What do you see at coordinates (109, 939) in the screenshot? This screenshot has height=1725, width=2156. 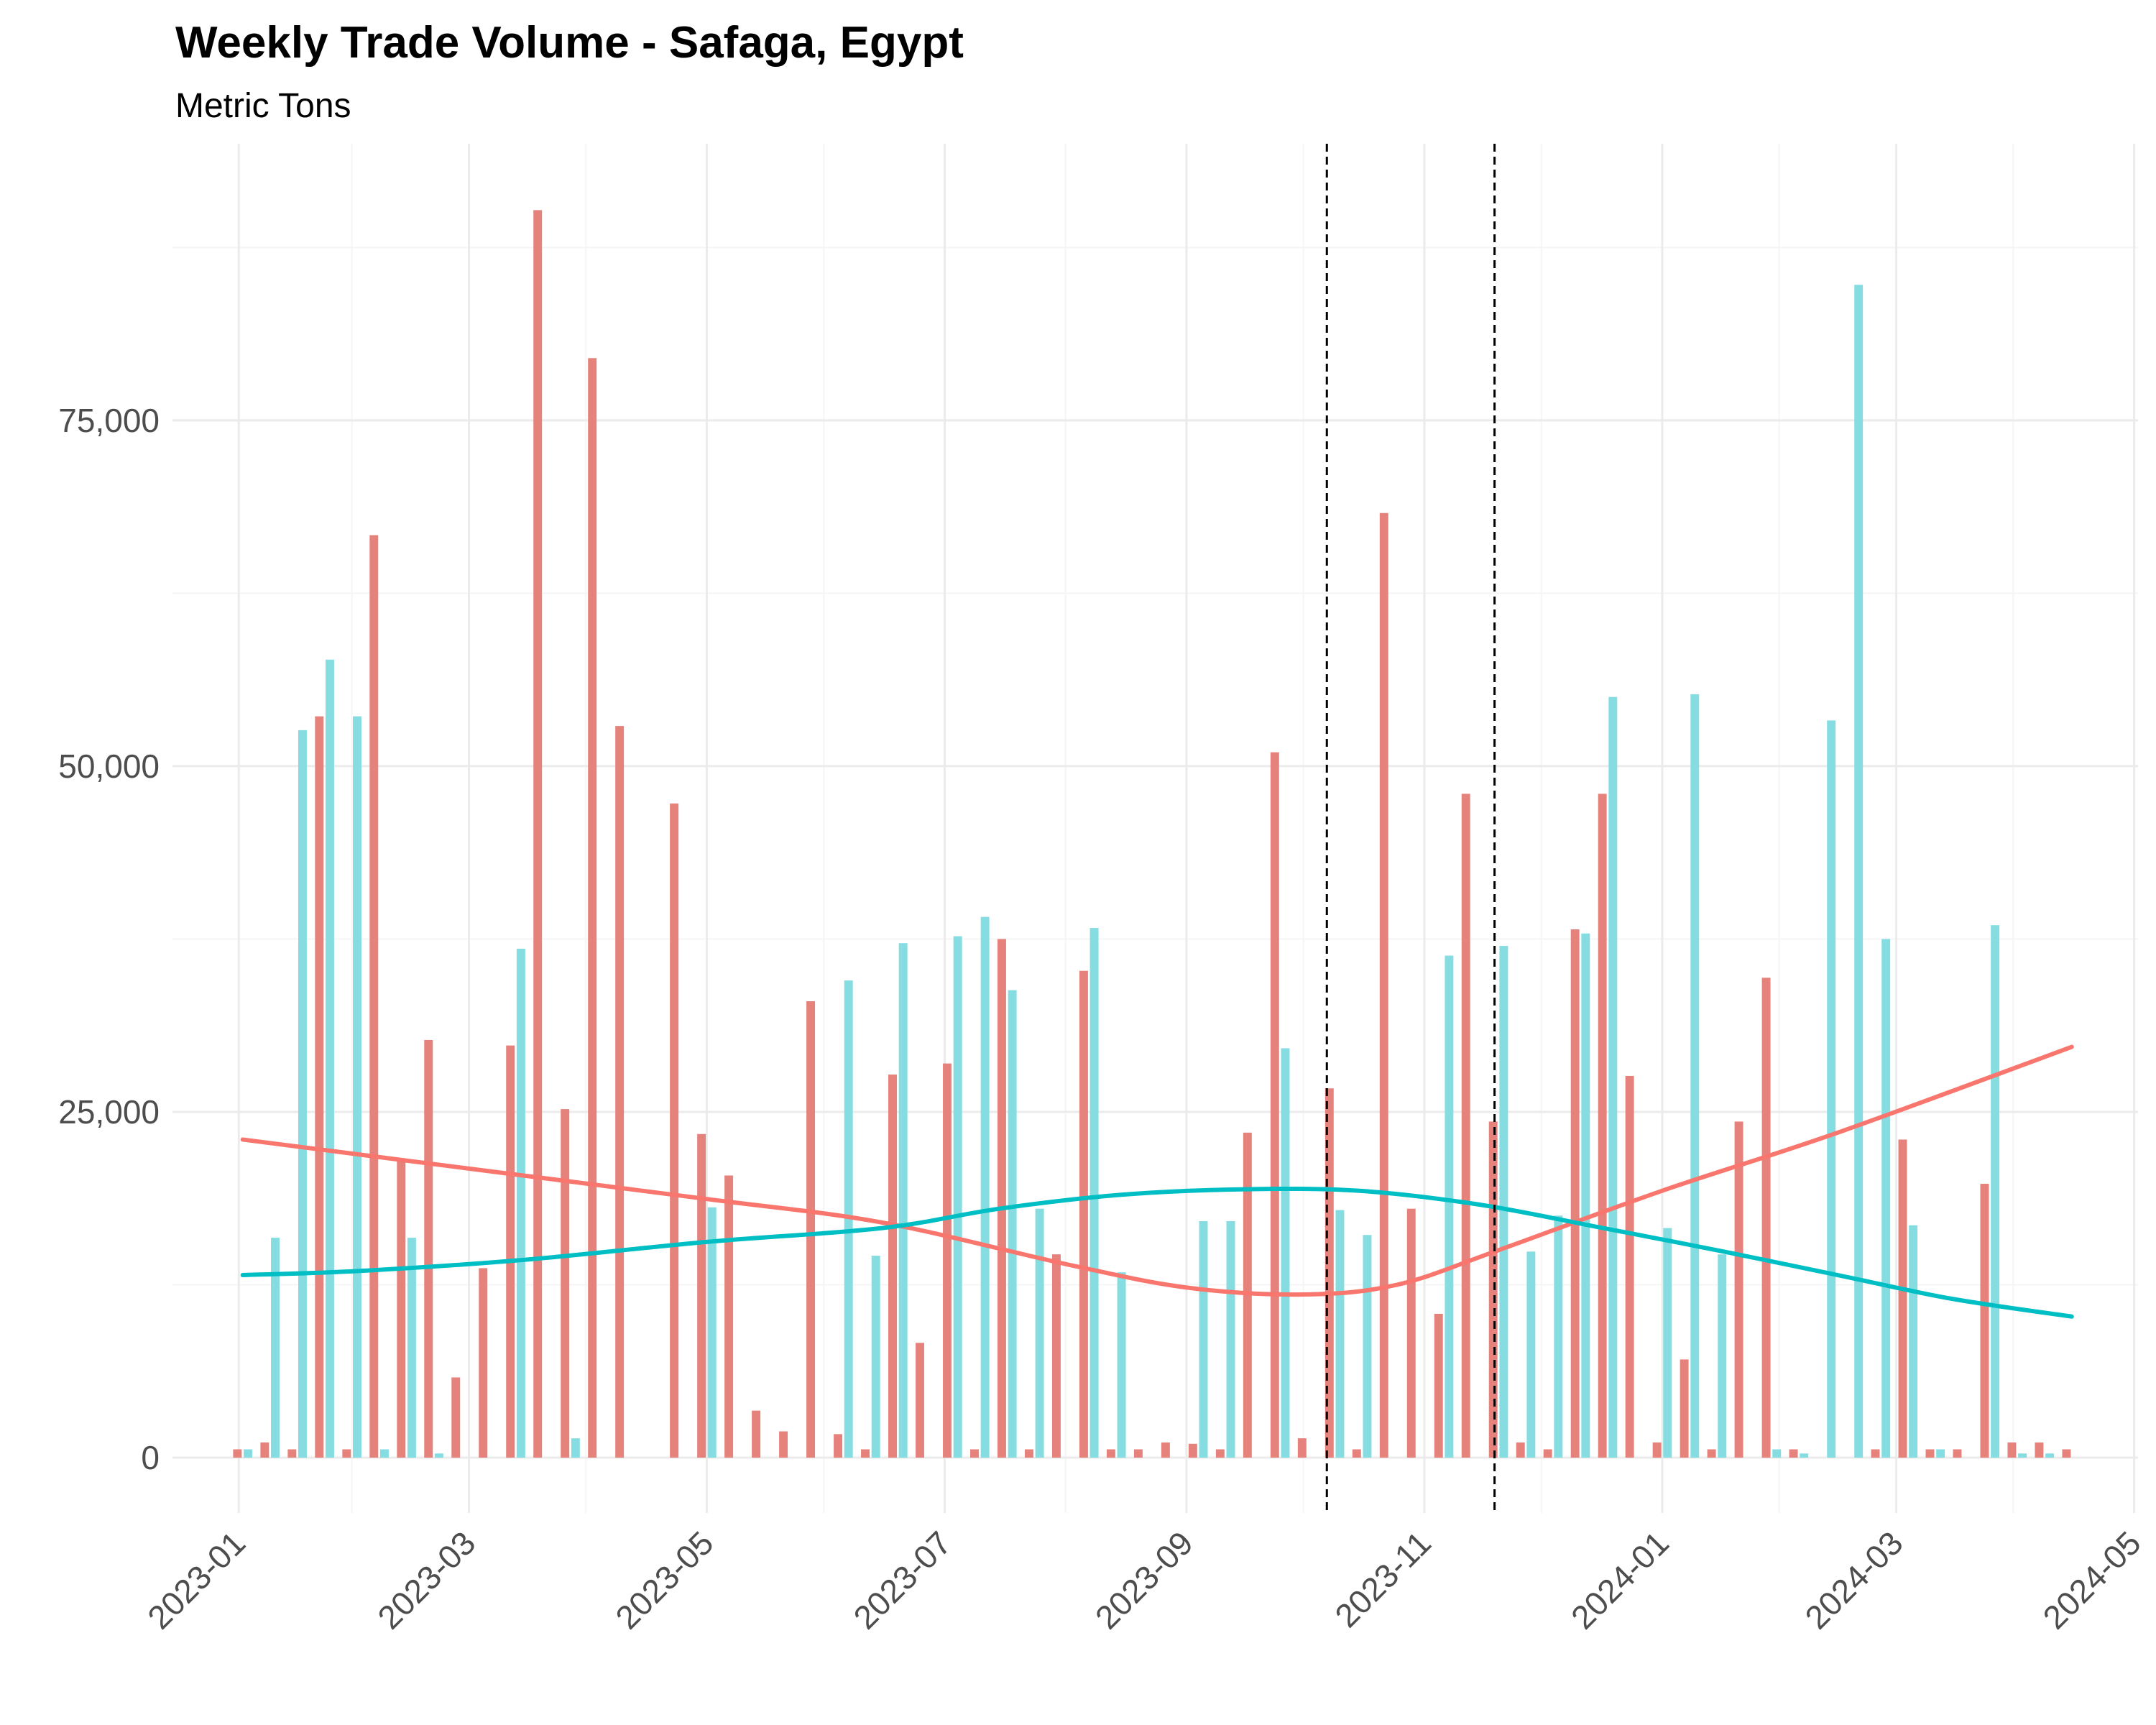 I see `y-axis-ticks: 0 25,000 50,000 75,000` at bounding box center [109, 939].